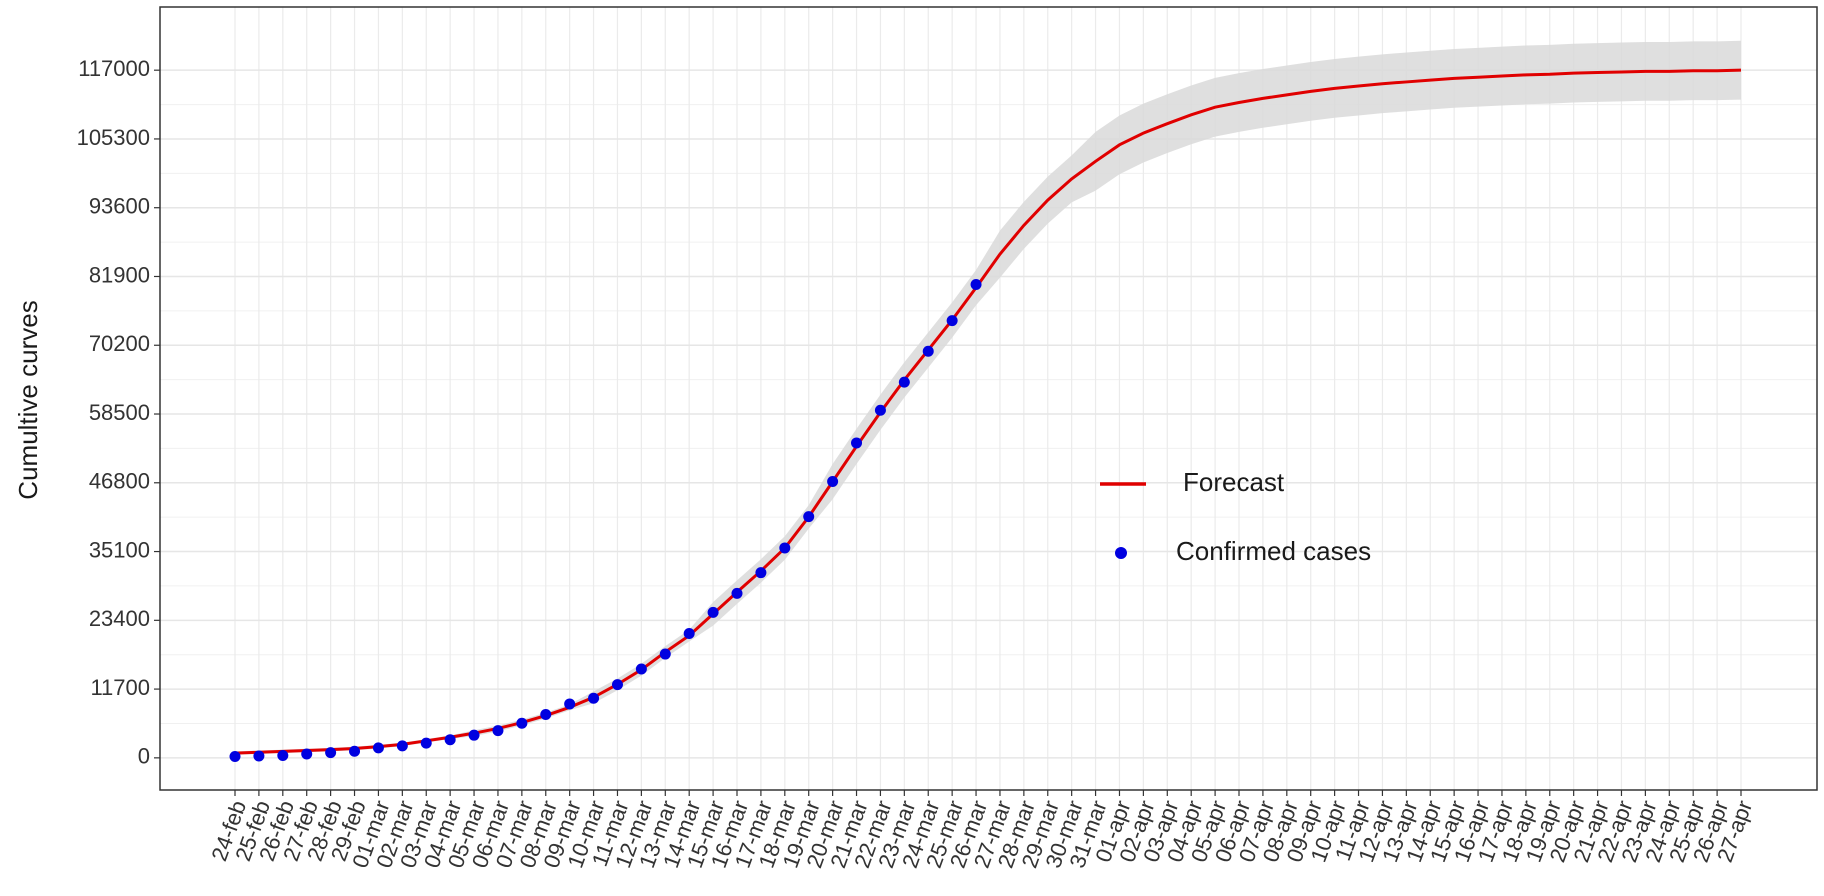 This screenshot has width=1824, height=896. I want to click on legend-dot, so click(1121, 553).